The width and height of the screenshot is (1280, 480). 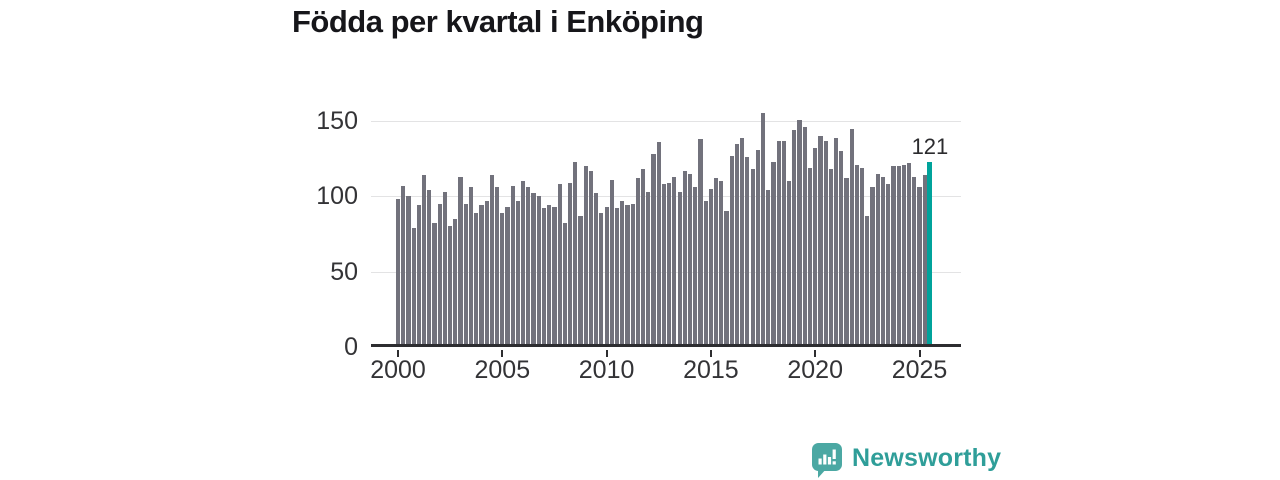 I want to click on x-axis-label-2020: 2020, so click(x=815, y=370).